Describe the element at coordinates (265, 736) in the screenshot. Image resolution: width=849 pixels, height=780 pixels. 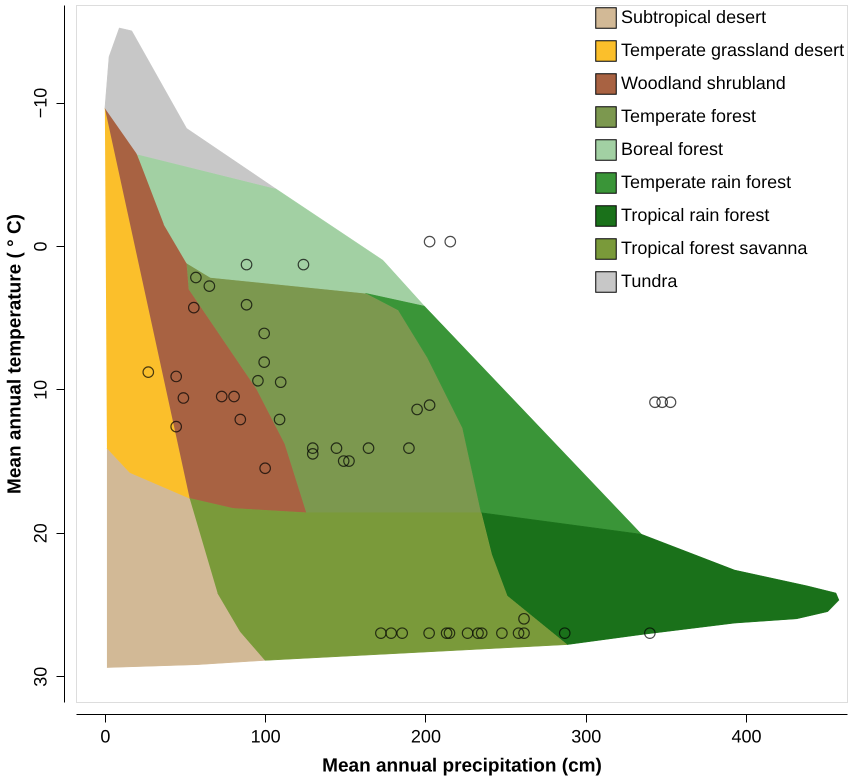
I see `x-tick-label: 100` at that location.